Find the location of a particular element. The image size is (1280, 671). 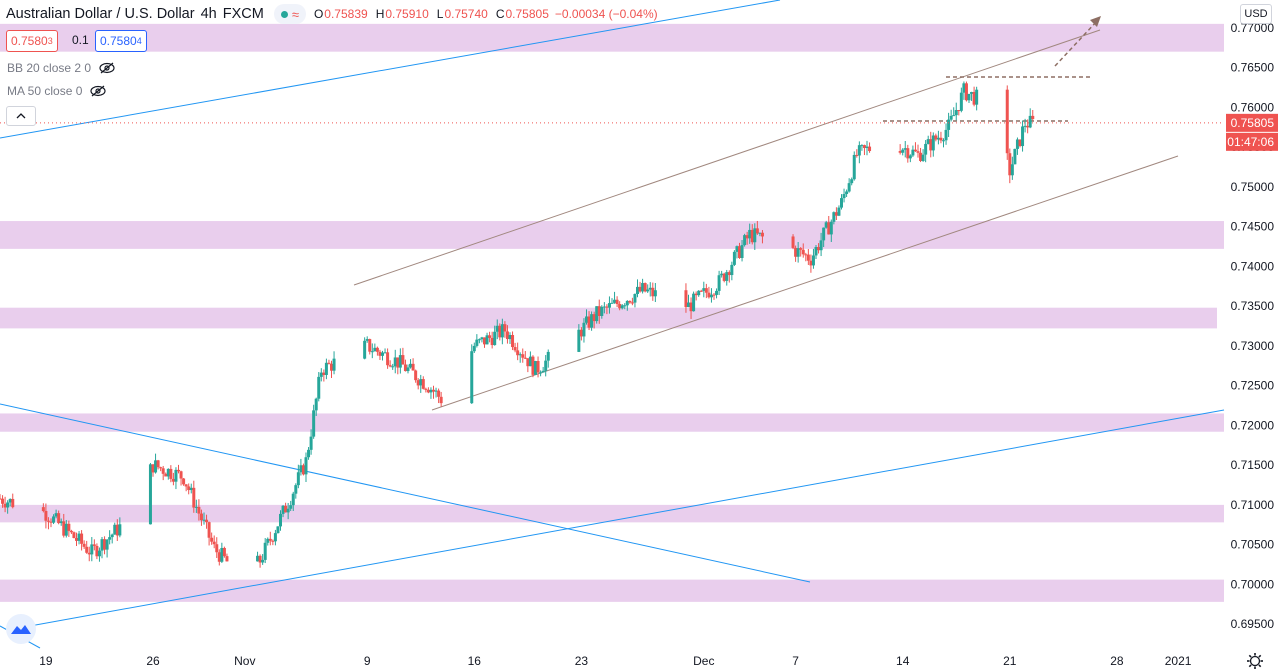

chevron-up-icon is located at coordinates (21, 116).